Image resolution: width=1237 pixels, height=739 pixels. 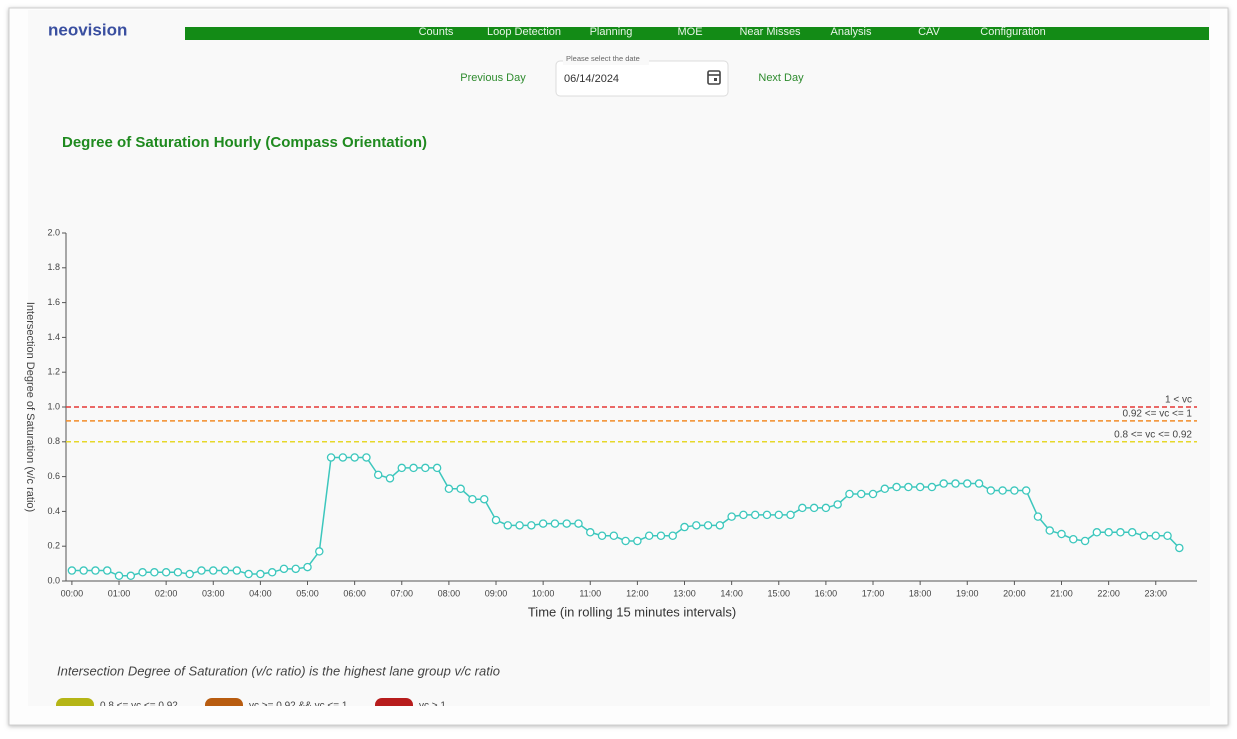 I want to click on nav-item: Near Misses, so click(x=770, y=32).